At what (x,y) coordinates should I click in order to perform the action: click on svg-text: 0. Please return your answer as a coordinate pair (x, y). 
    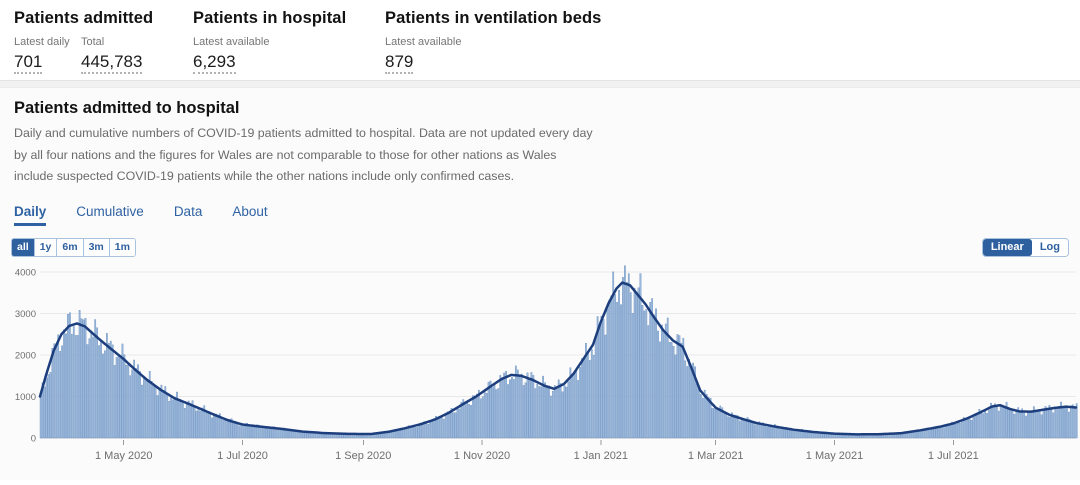
    Looking at the image, I should click on (33, 439).